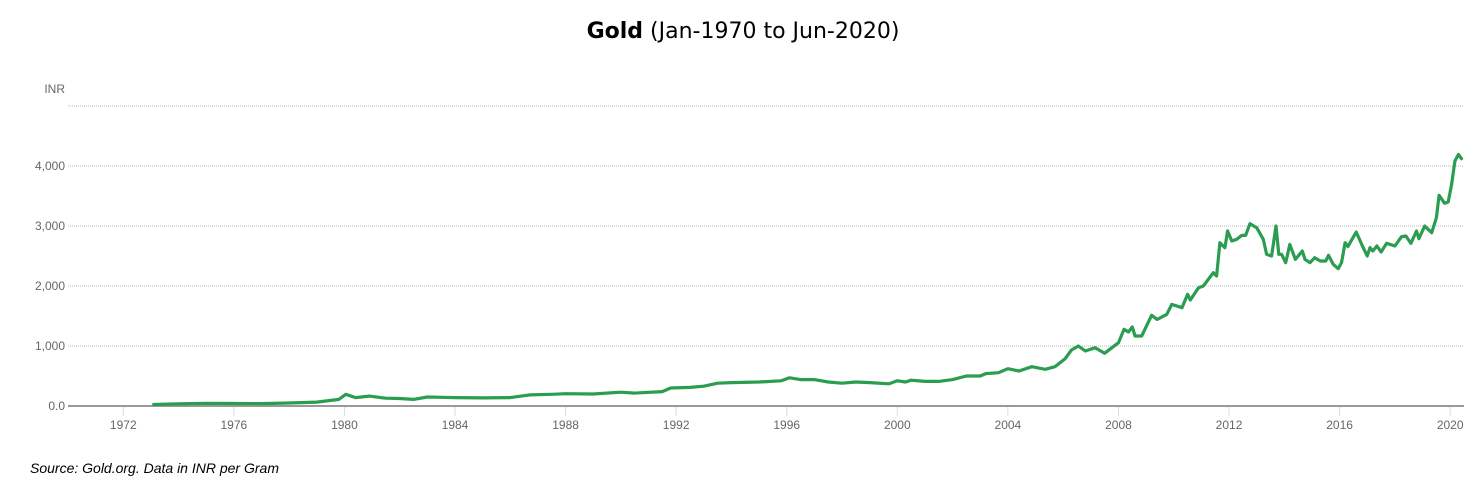 Image resolution: width=1476 pixels, height=494 pixels. Describe the element at coordinates (565, 425) in the screenshot. I see `x-tick-label: 1988` at that location.